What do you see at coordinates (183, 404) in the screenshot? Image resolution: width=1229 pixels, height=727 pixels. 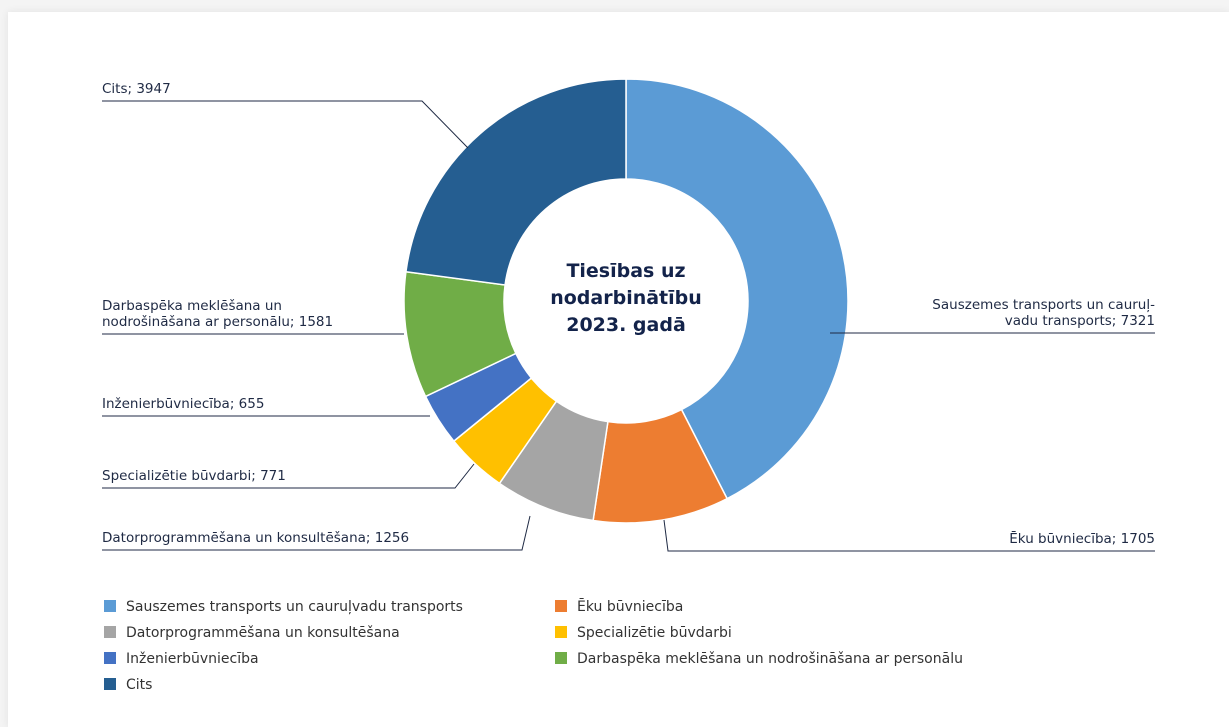 I see `data-label: Inženierbūvniecība; 655` at bounding box center [183, 404].